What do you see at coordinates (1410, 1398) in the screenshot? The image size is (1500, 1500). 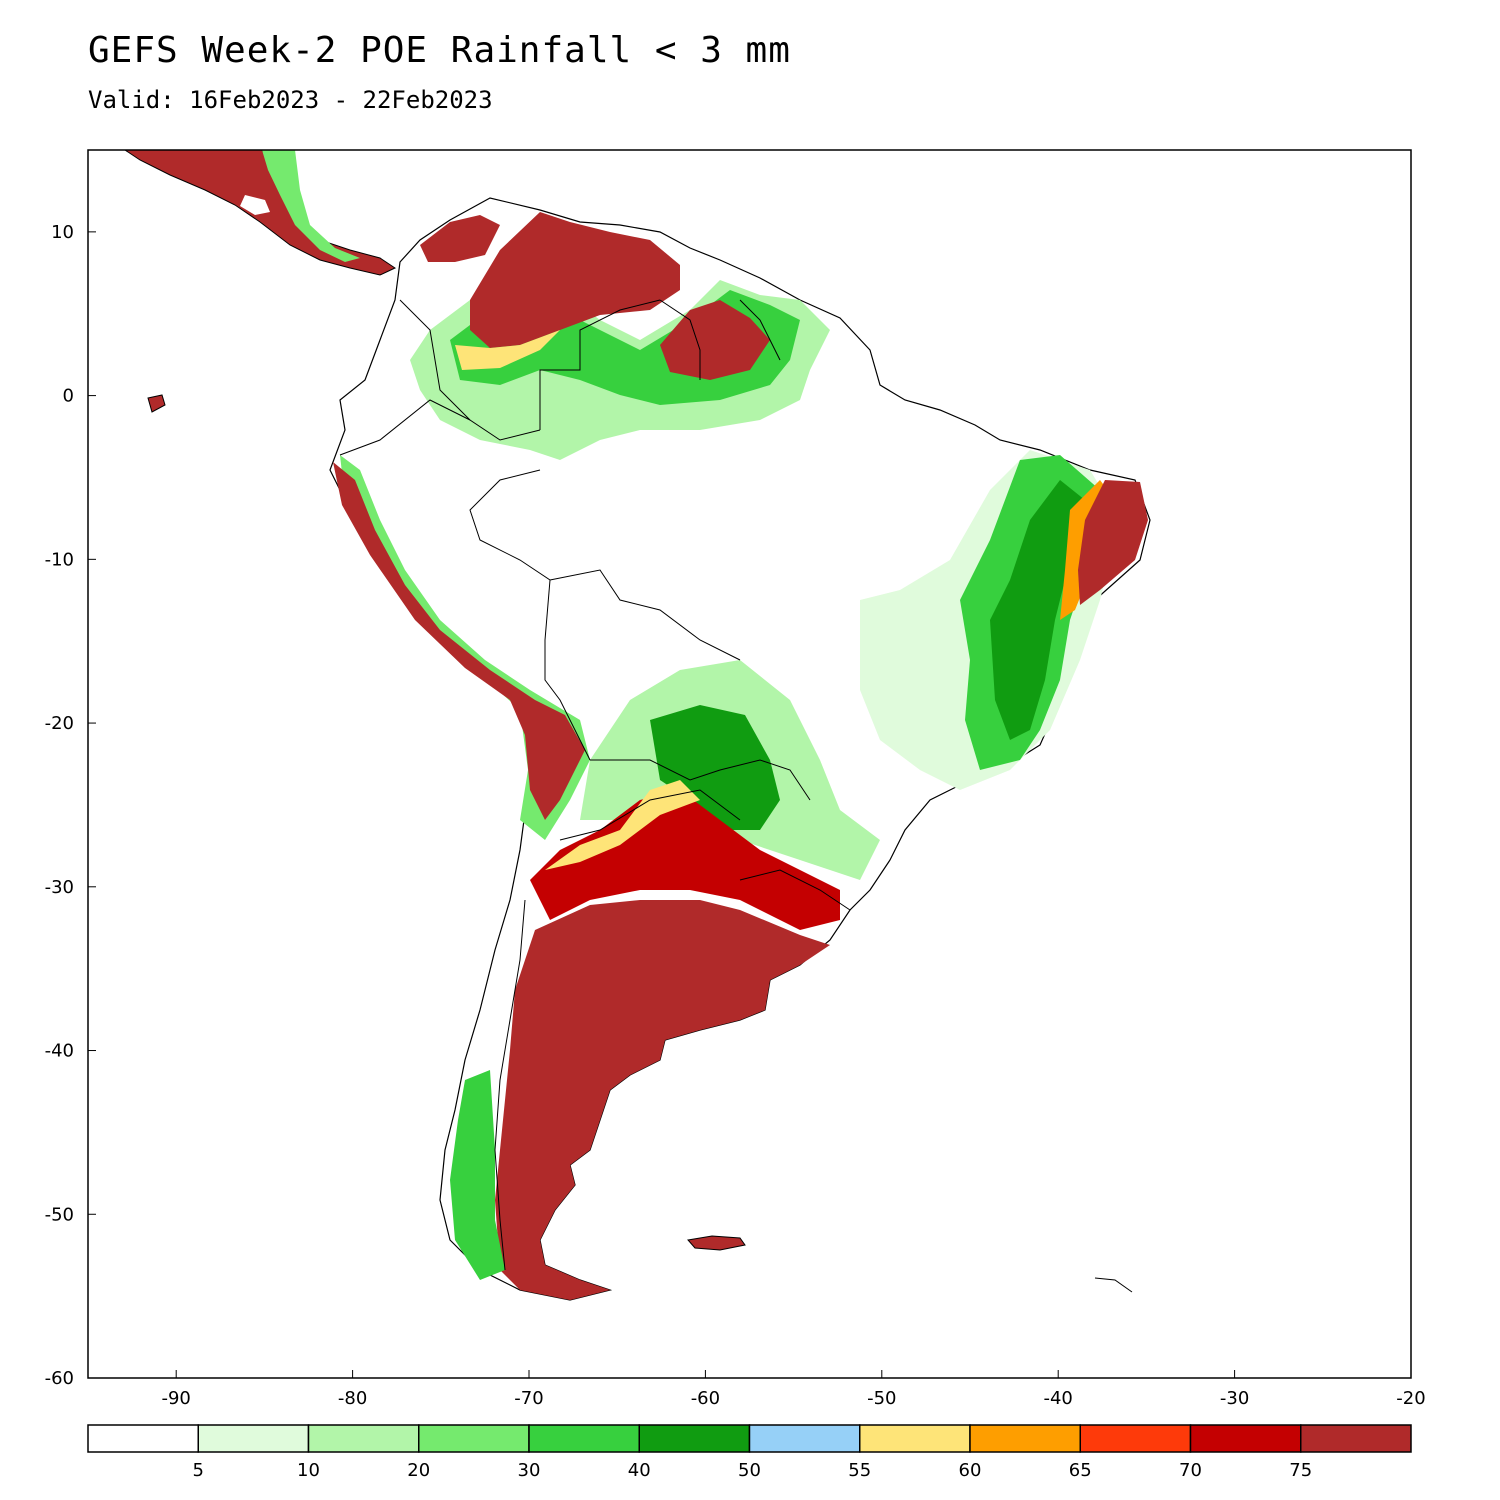 I see `lon-tick-label: -20` at bounding box center [1410, 1398].